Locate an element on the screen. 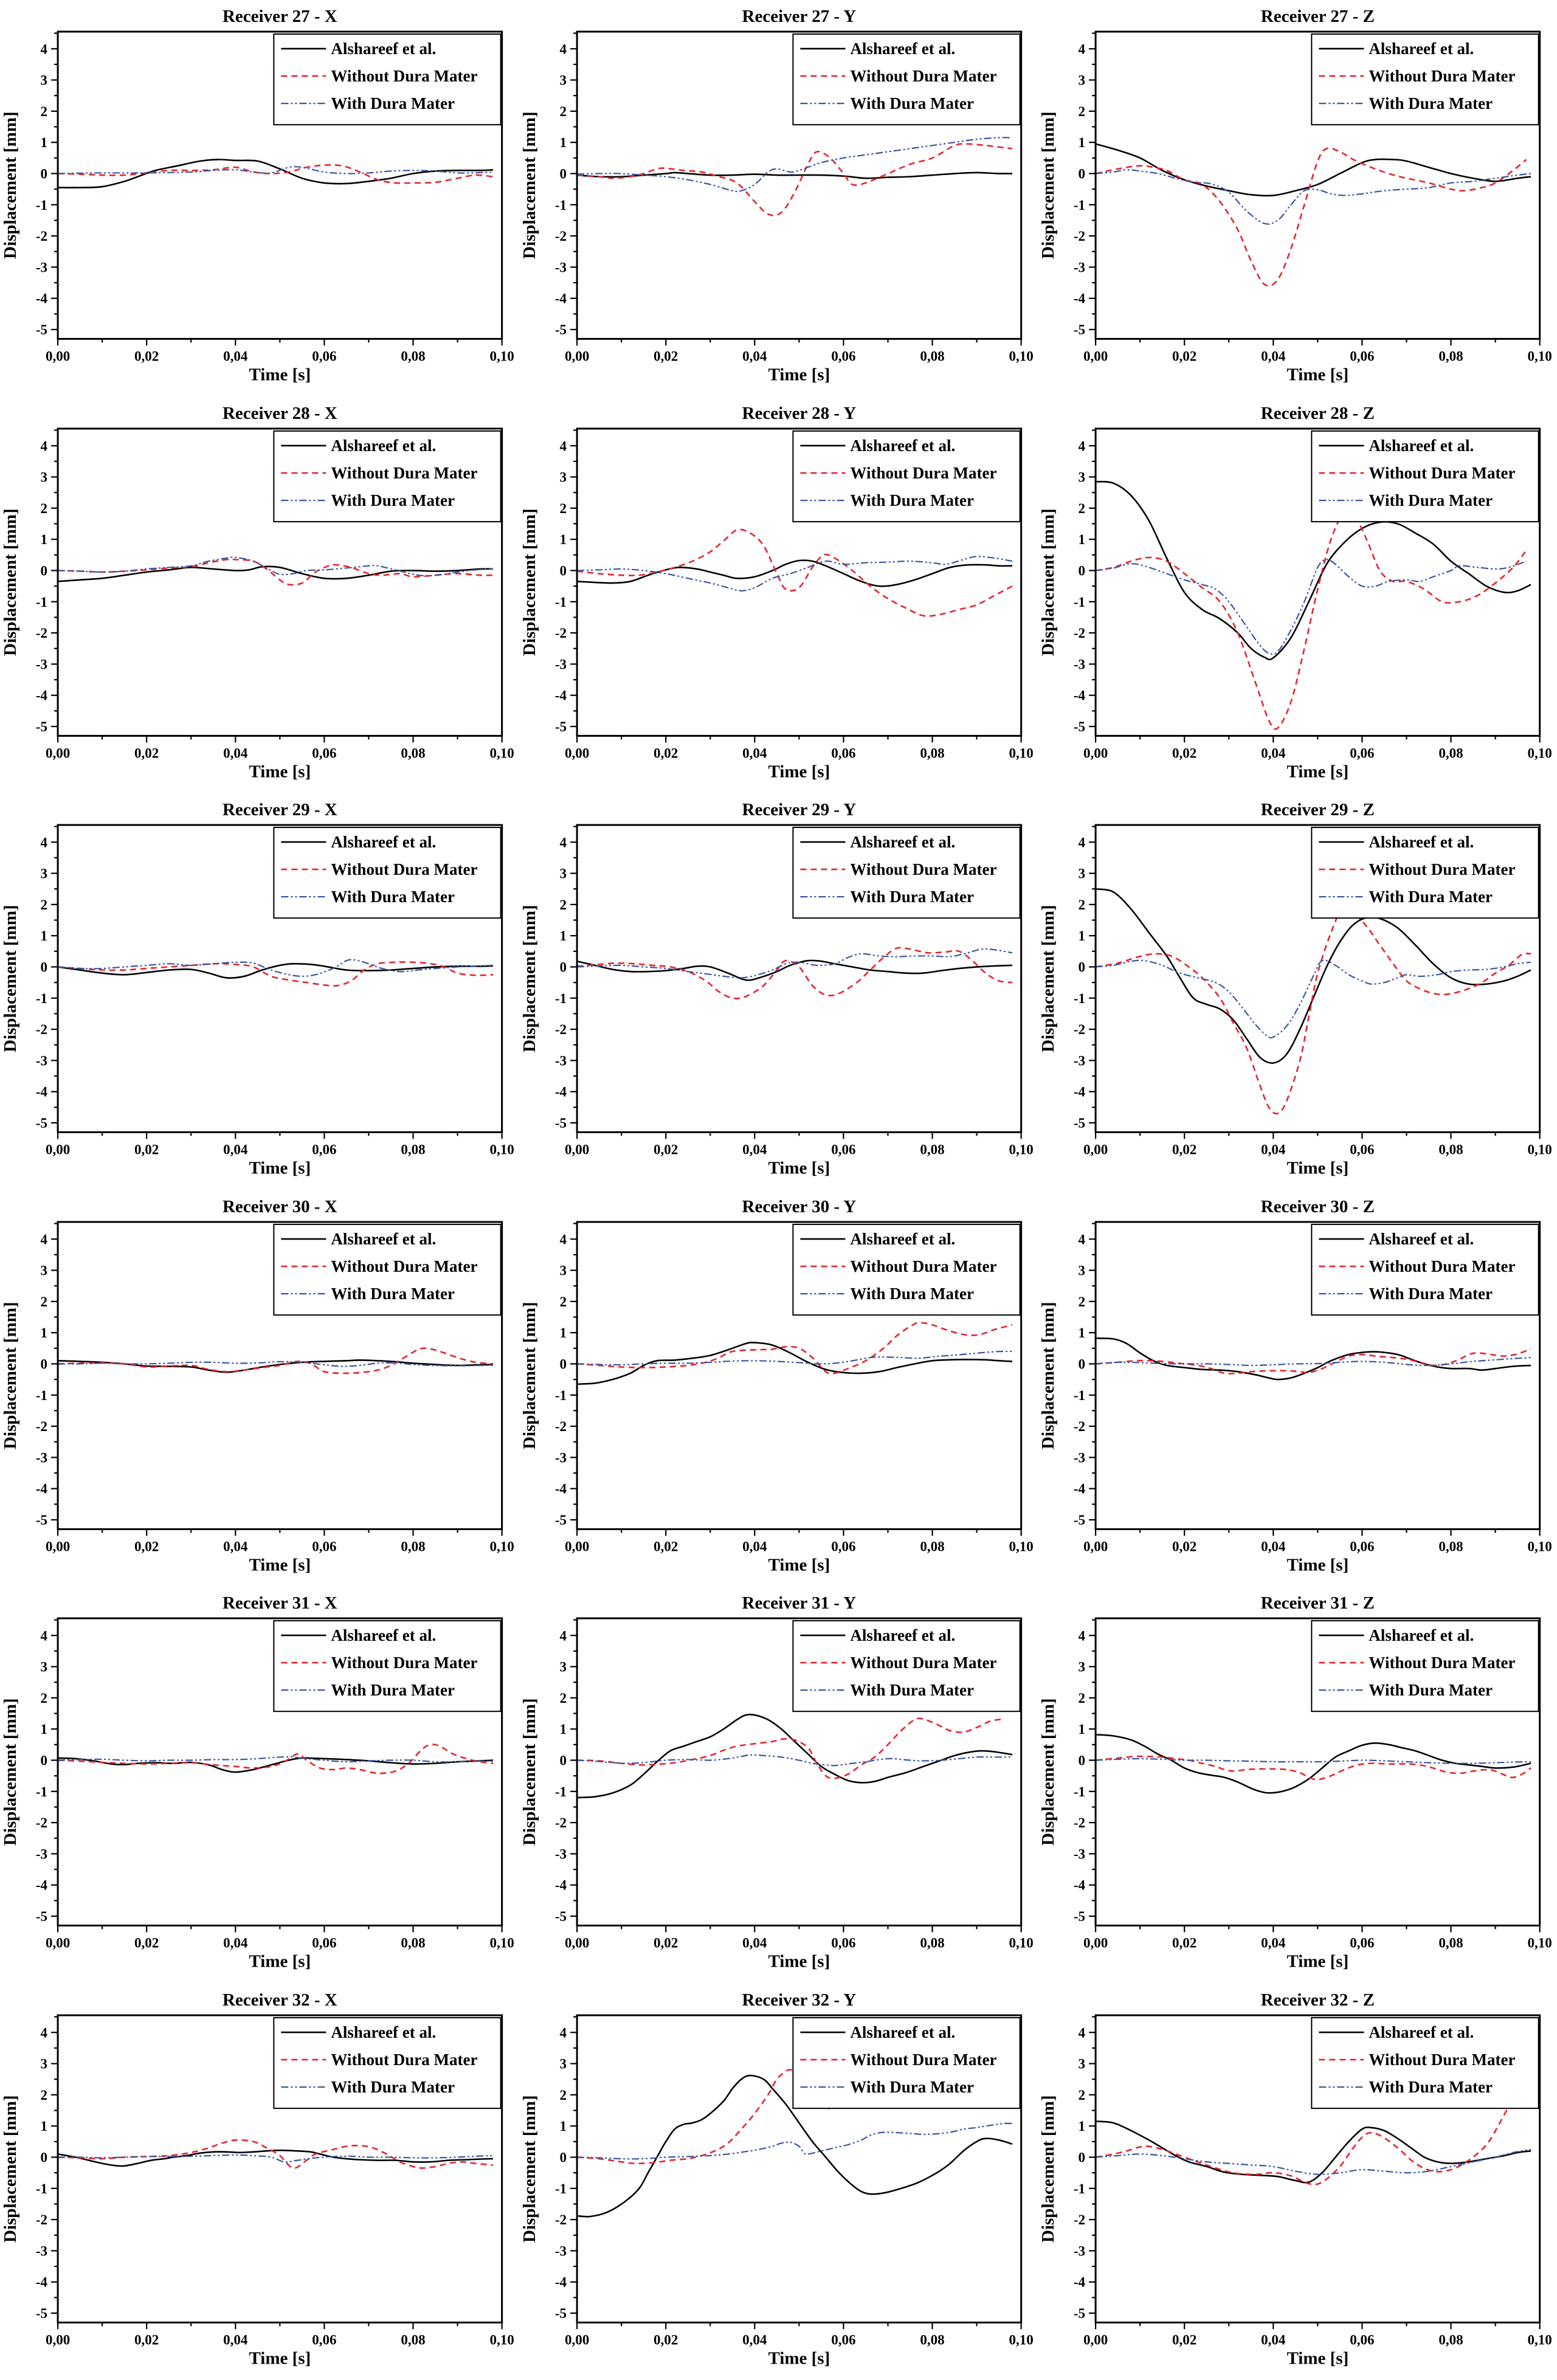 Image resolution: width=1557 pixels, height=2380 pixels. y-tick-label: -5 is located at coordinates (41, 1916).